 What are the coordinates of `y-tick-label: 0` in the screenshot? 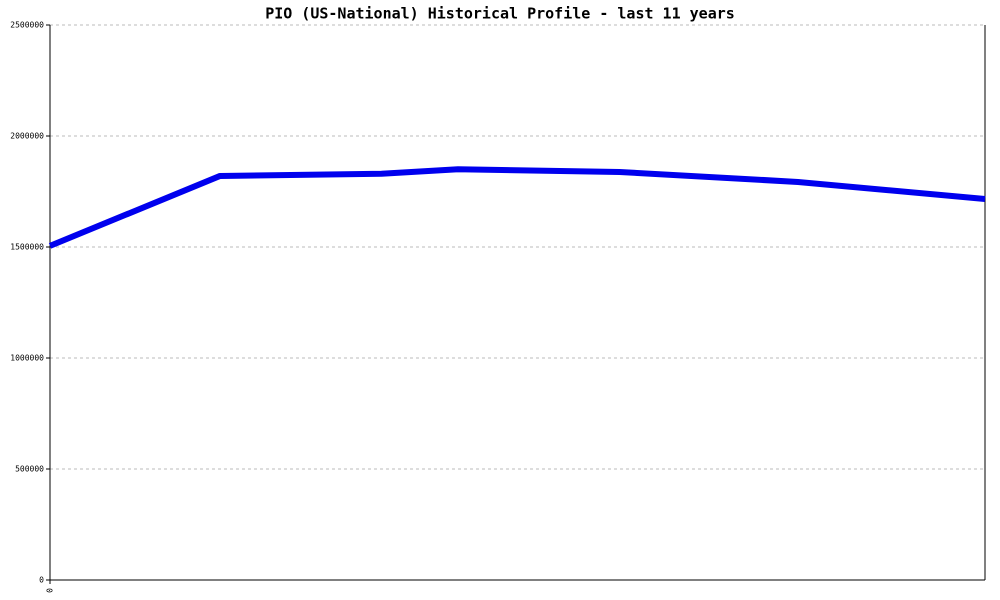 It's located at (41, 580).